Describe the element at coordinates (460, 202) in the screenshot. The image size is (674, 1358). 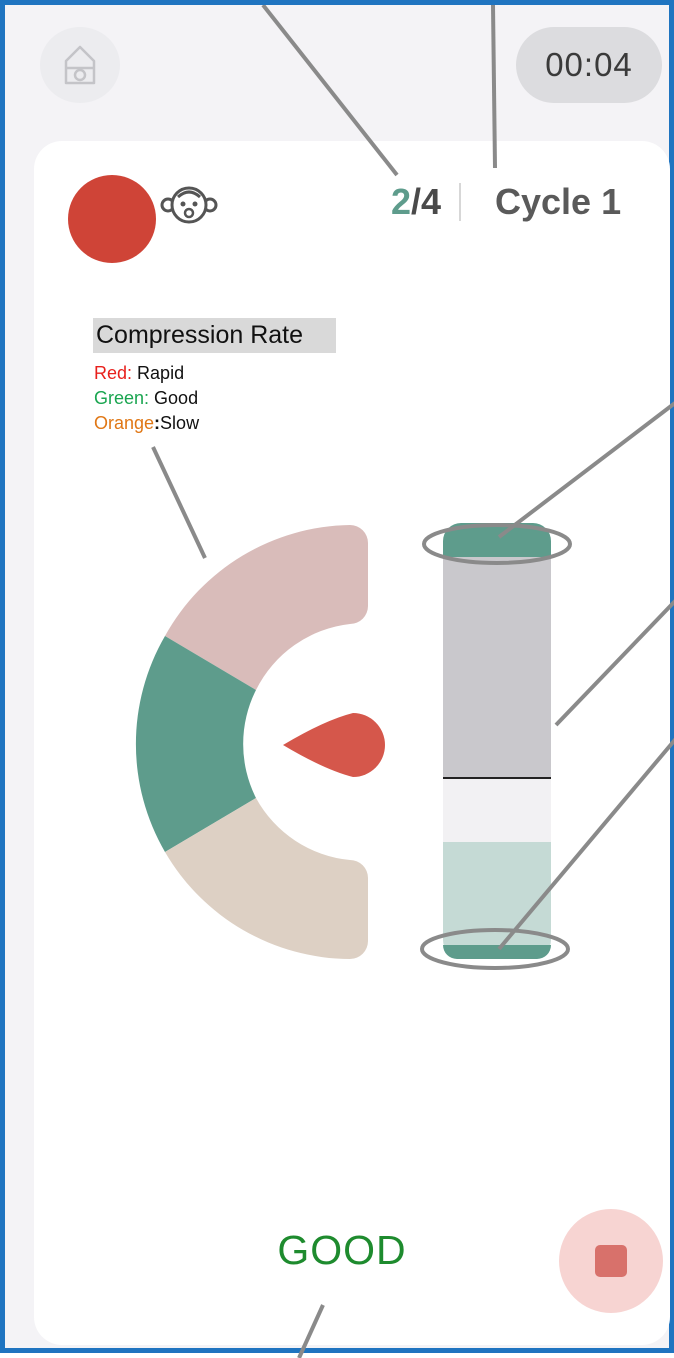
I see `divider` at that location.